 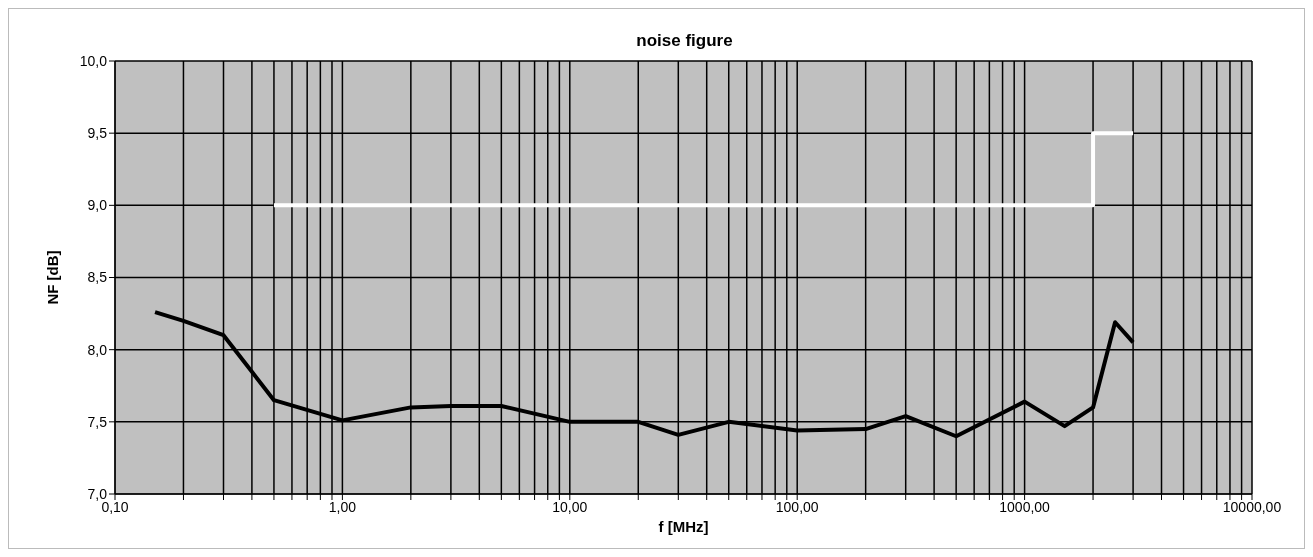 What do you see at coordinates (97, 421) in the screenshot?
I see `y-tick-label: 7,5` at bounding box center [97, 421].